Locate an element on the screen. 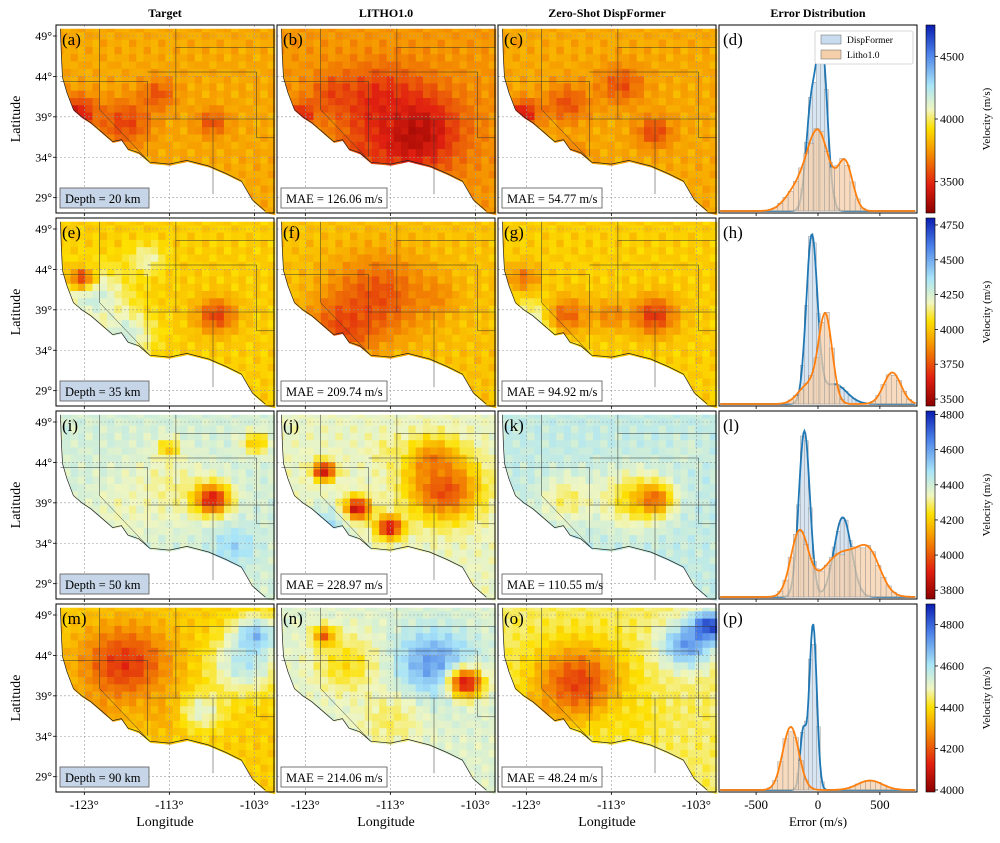  legend-label-dispformer: DispFormer is located at coordinates (870, 41).